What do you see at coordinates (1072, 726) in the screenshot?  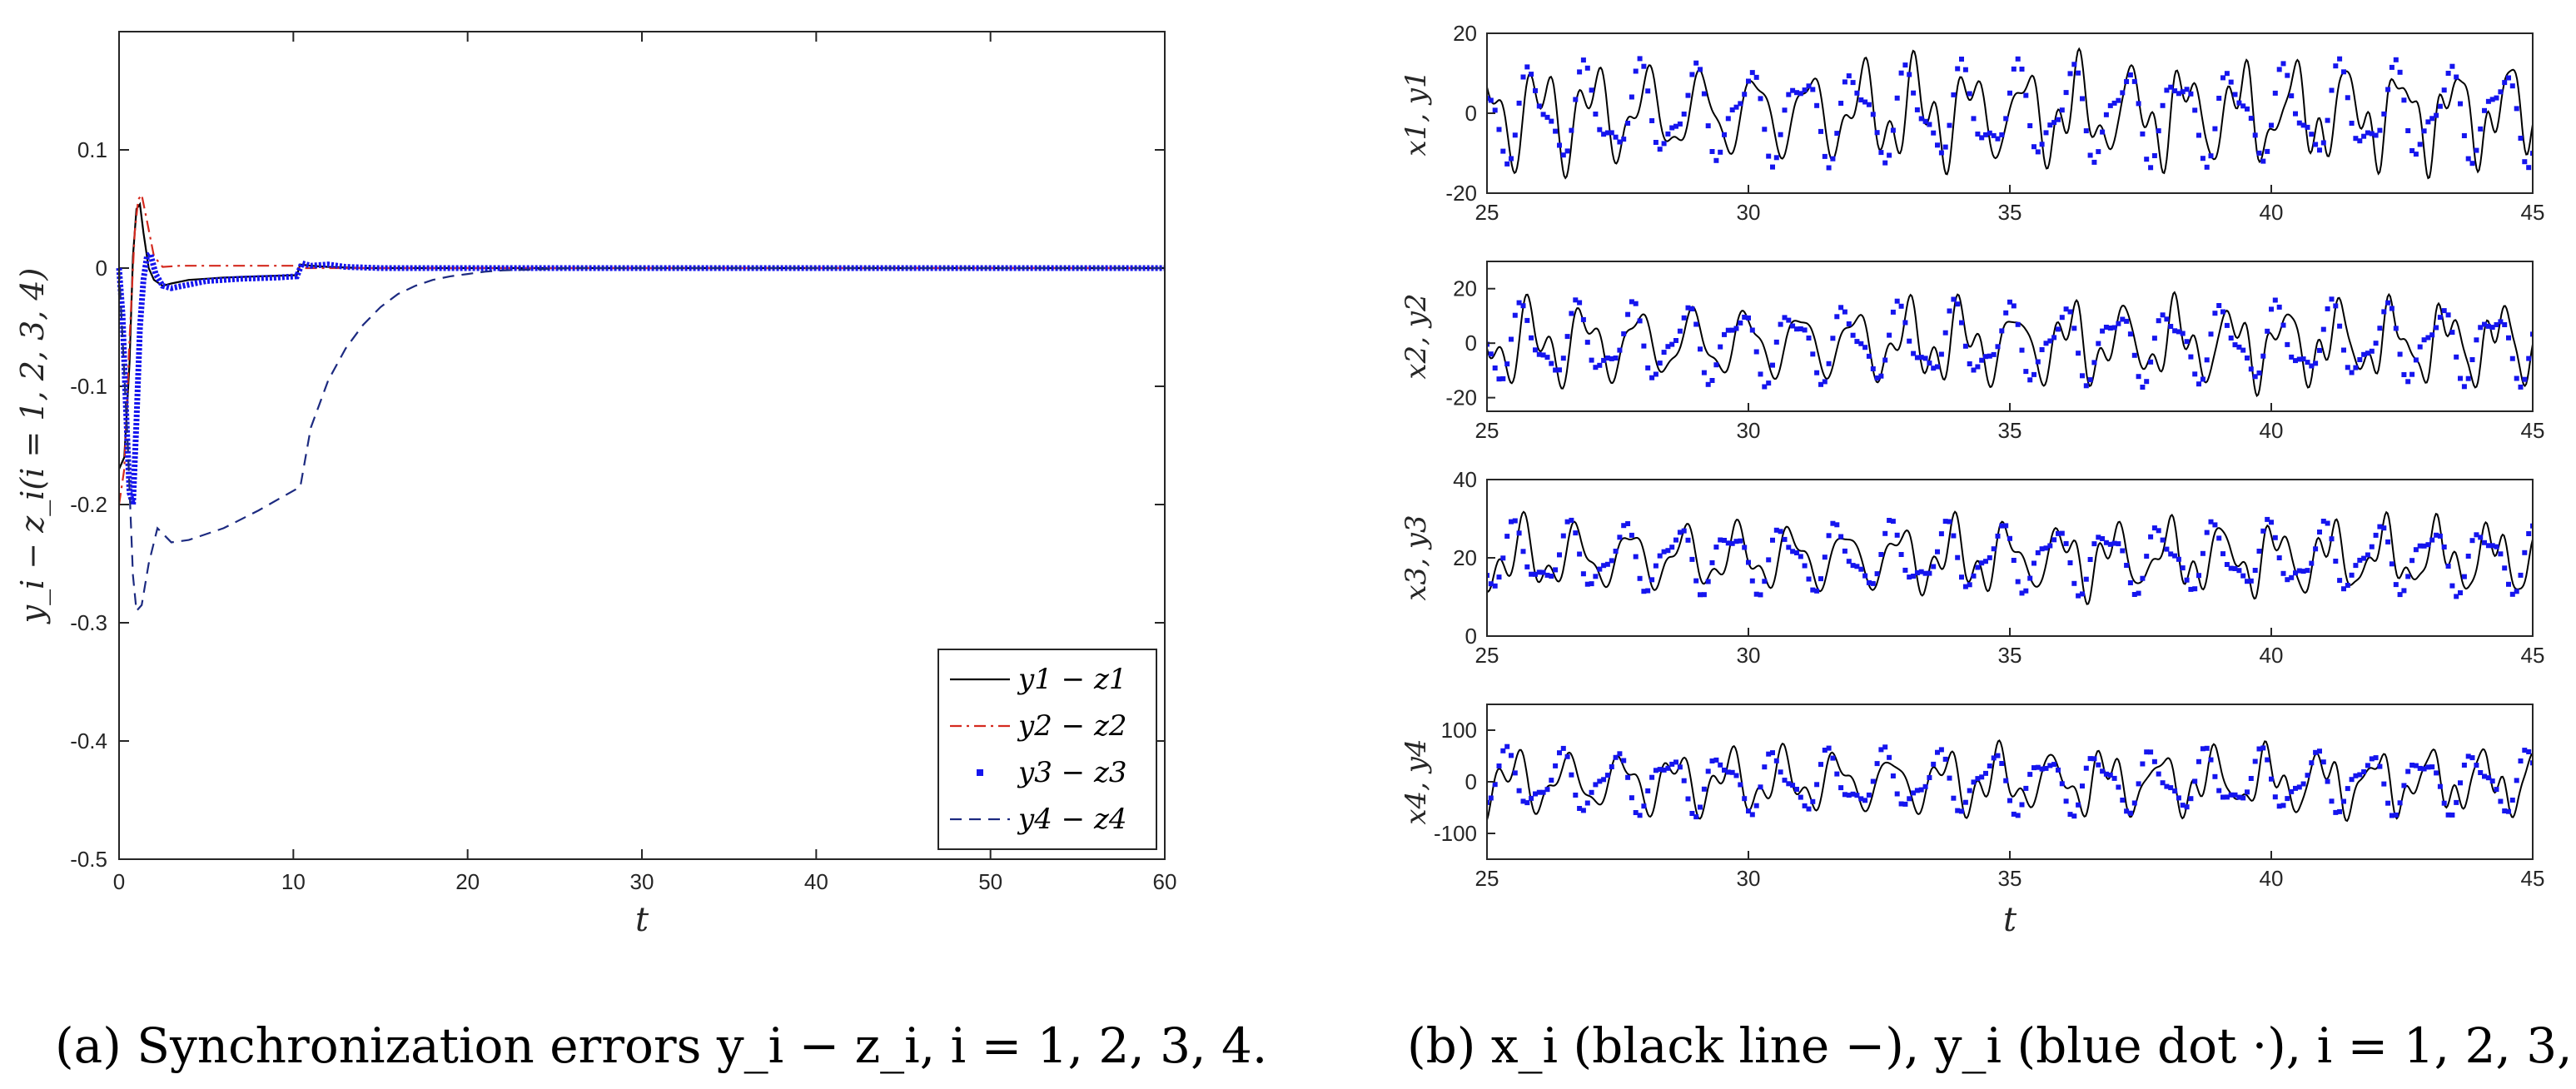 I see `panel-a-legend-label: y2 − z2` at bounding box center [1072, 726].